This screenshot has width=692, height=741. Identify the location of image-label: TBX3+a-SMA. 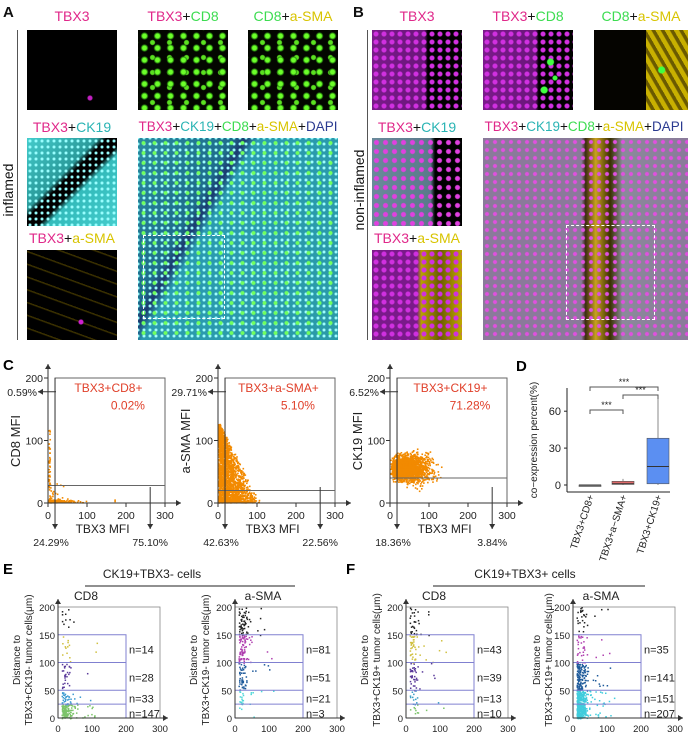
(417, 238).